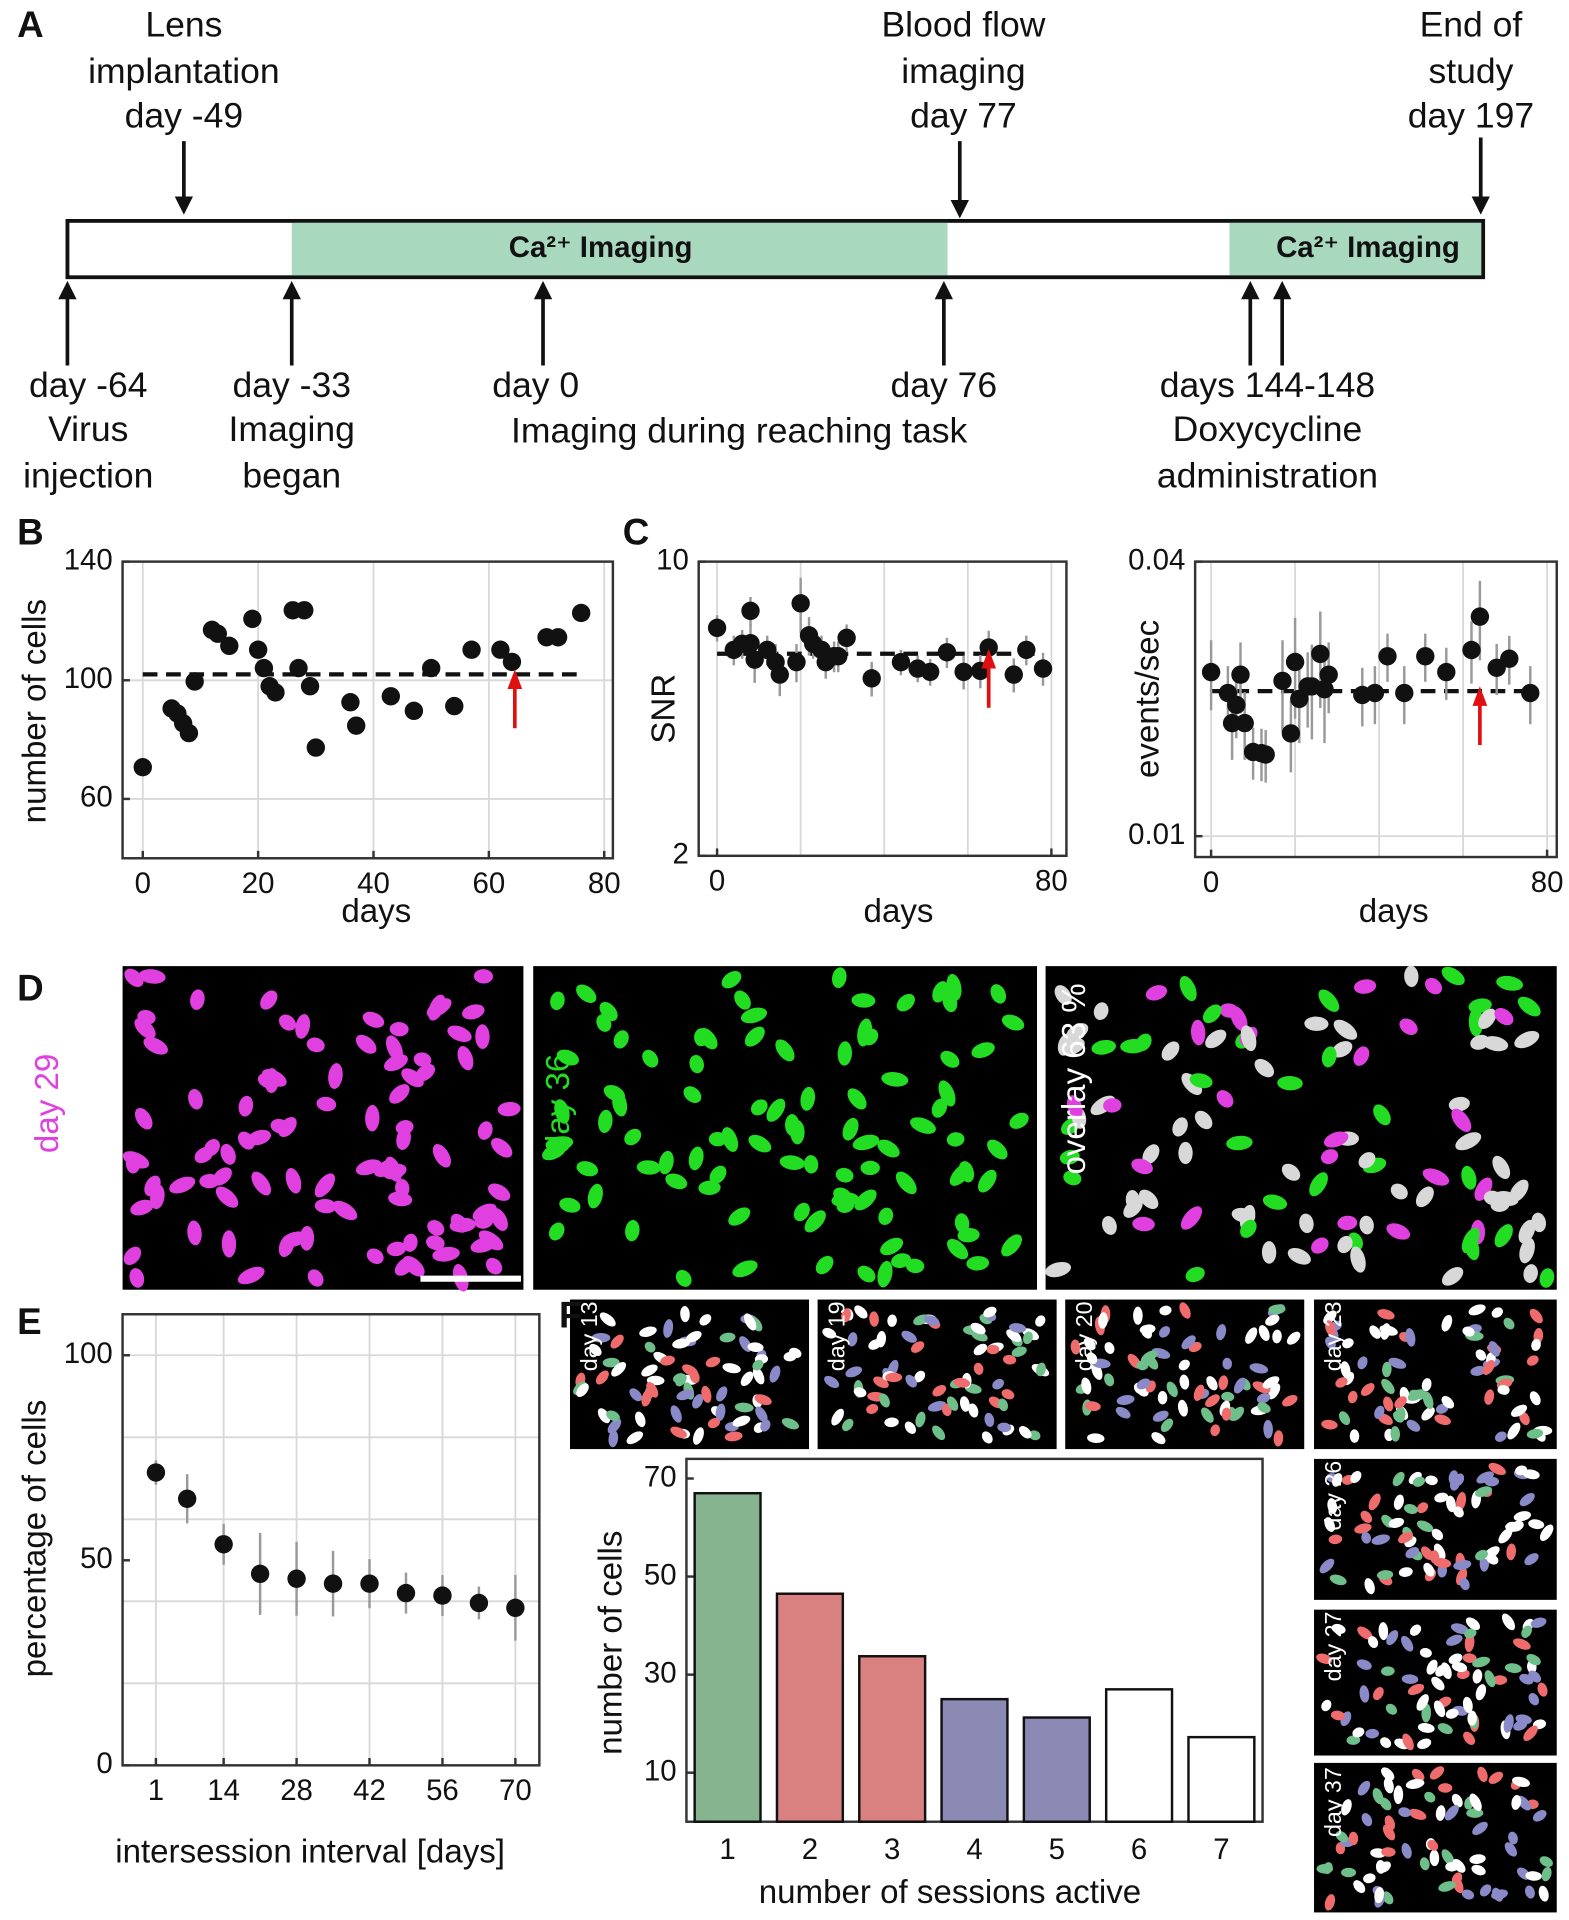 The image size is (1569, 1920). Describe the element at coordinates (837, 1336) in the screenshot. I see `image-label: day 19` at that location.